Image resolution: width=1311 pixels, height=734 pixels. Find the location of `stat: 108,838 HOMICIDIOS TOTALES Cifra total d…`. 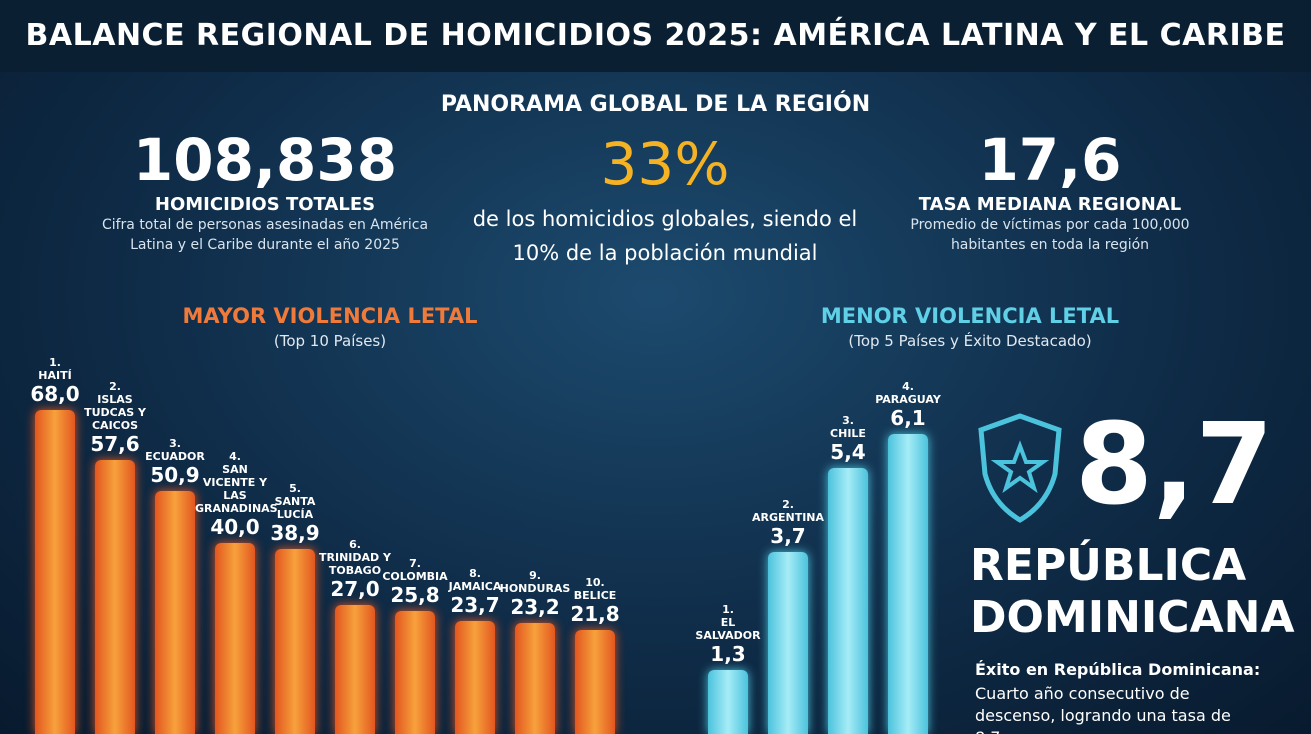

stat: 108,838 HOMICIDIOS TOTALES Cifra total d… is located at coordinates (265, 191).